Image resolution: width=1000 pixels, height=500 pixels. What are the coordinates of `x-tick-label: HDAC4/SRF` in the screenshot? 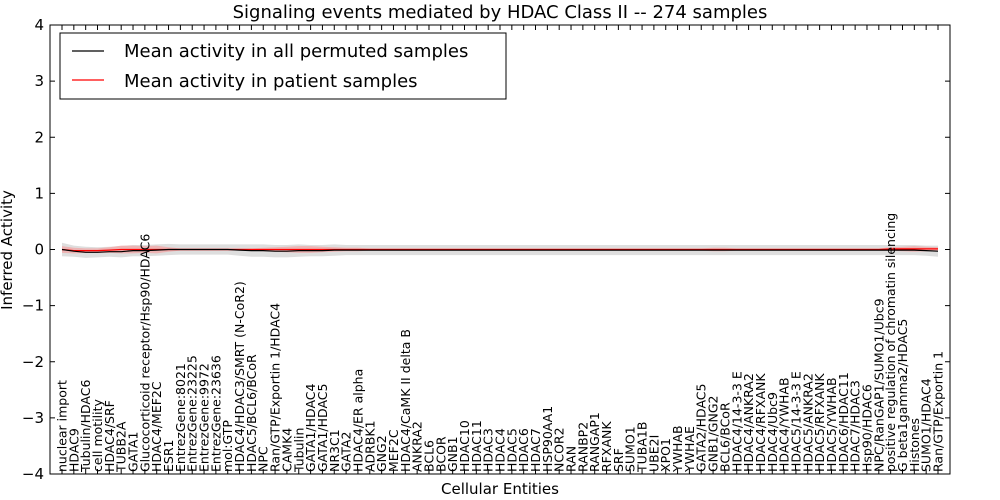 It's located at (109, 436).